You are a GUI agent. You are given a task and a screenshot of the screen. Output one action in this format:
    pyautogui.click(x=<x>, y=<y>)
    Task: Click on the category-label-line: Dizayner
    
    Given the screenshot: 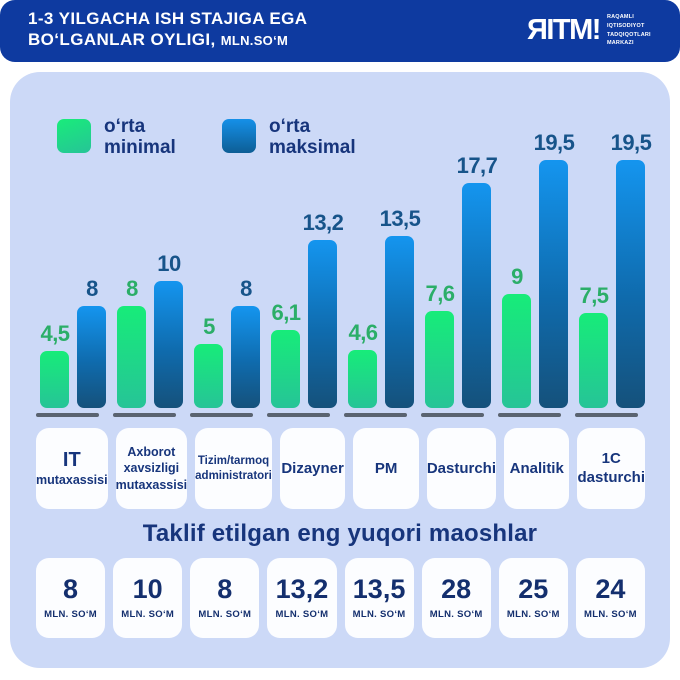 What is the action you would take?
    pyautogui.click(x=312, y=468)
    